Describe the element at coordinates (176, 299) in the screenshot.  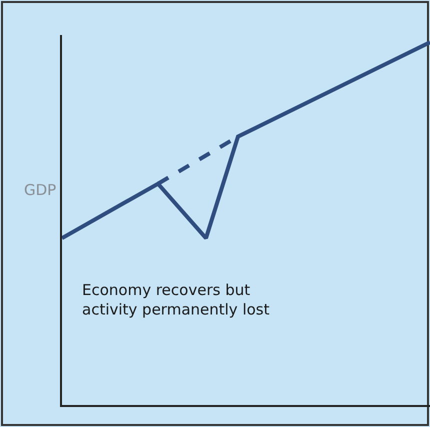
I see `annotation: Economy recovers but activity permanently lost` at that location.